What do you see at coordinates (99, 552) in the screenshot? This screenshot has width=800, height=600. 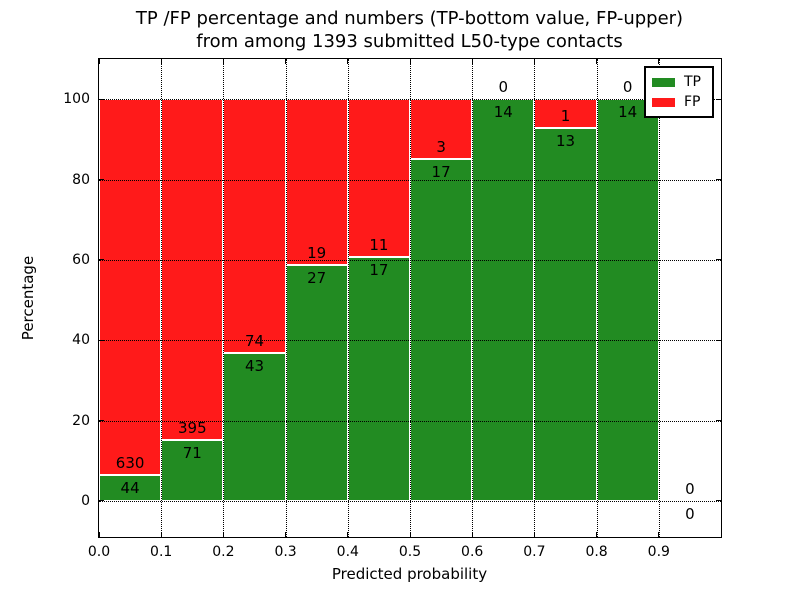 I see `x-tick-label: 0.0` at bounding box center [99, 552].